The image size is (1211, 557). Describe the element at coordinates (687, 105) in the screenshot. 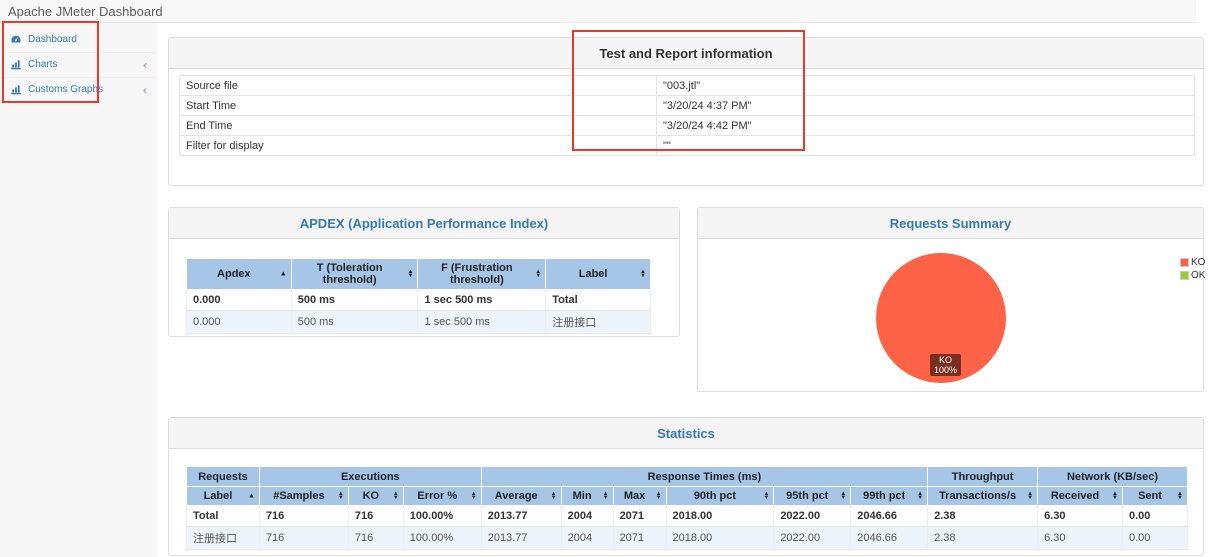

I see `table-row: Start Time "3/20/24 4:37 PM"` at that location.